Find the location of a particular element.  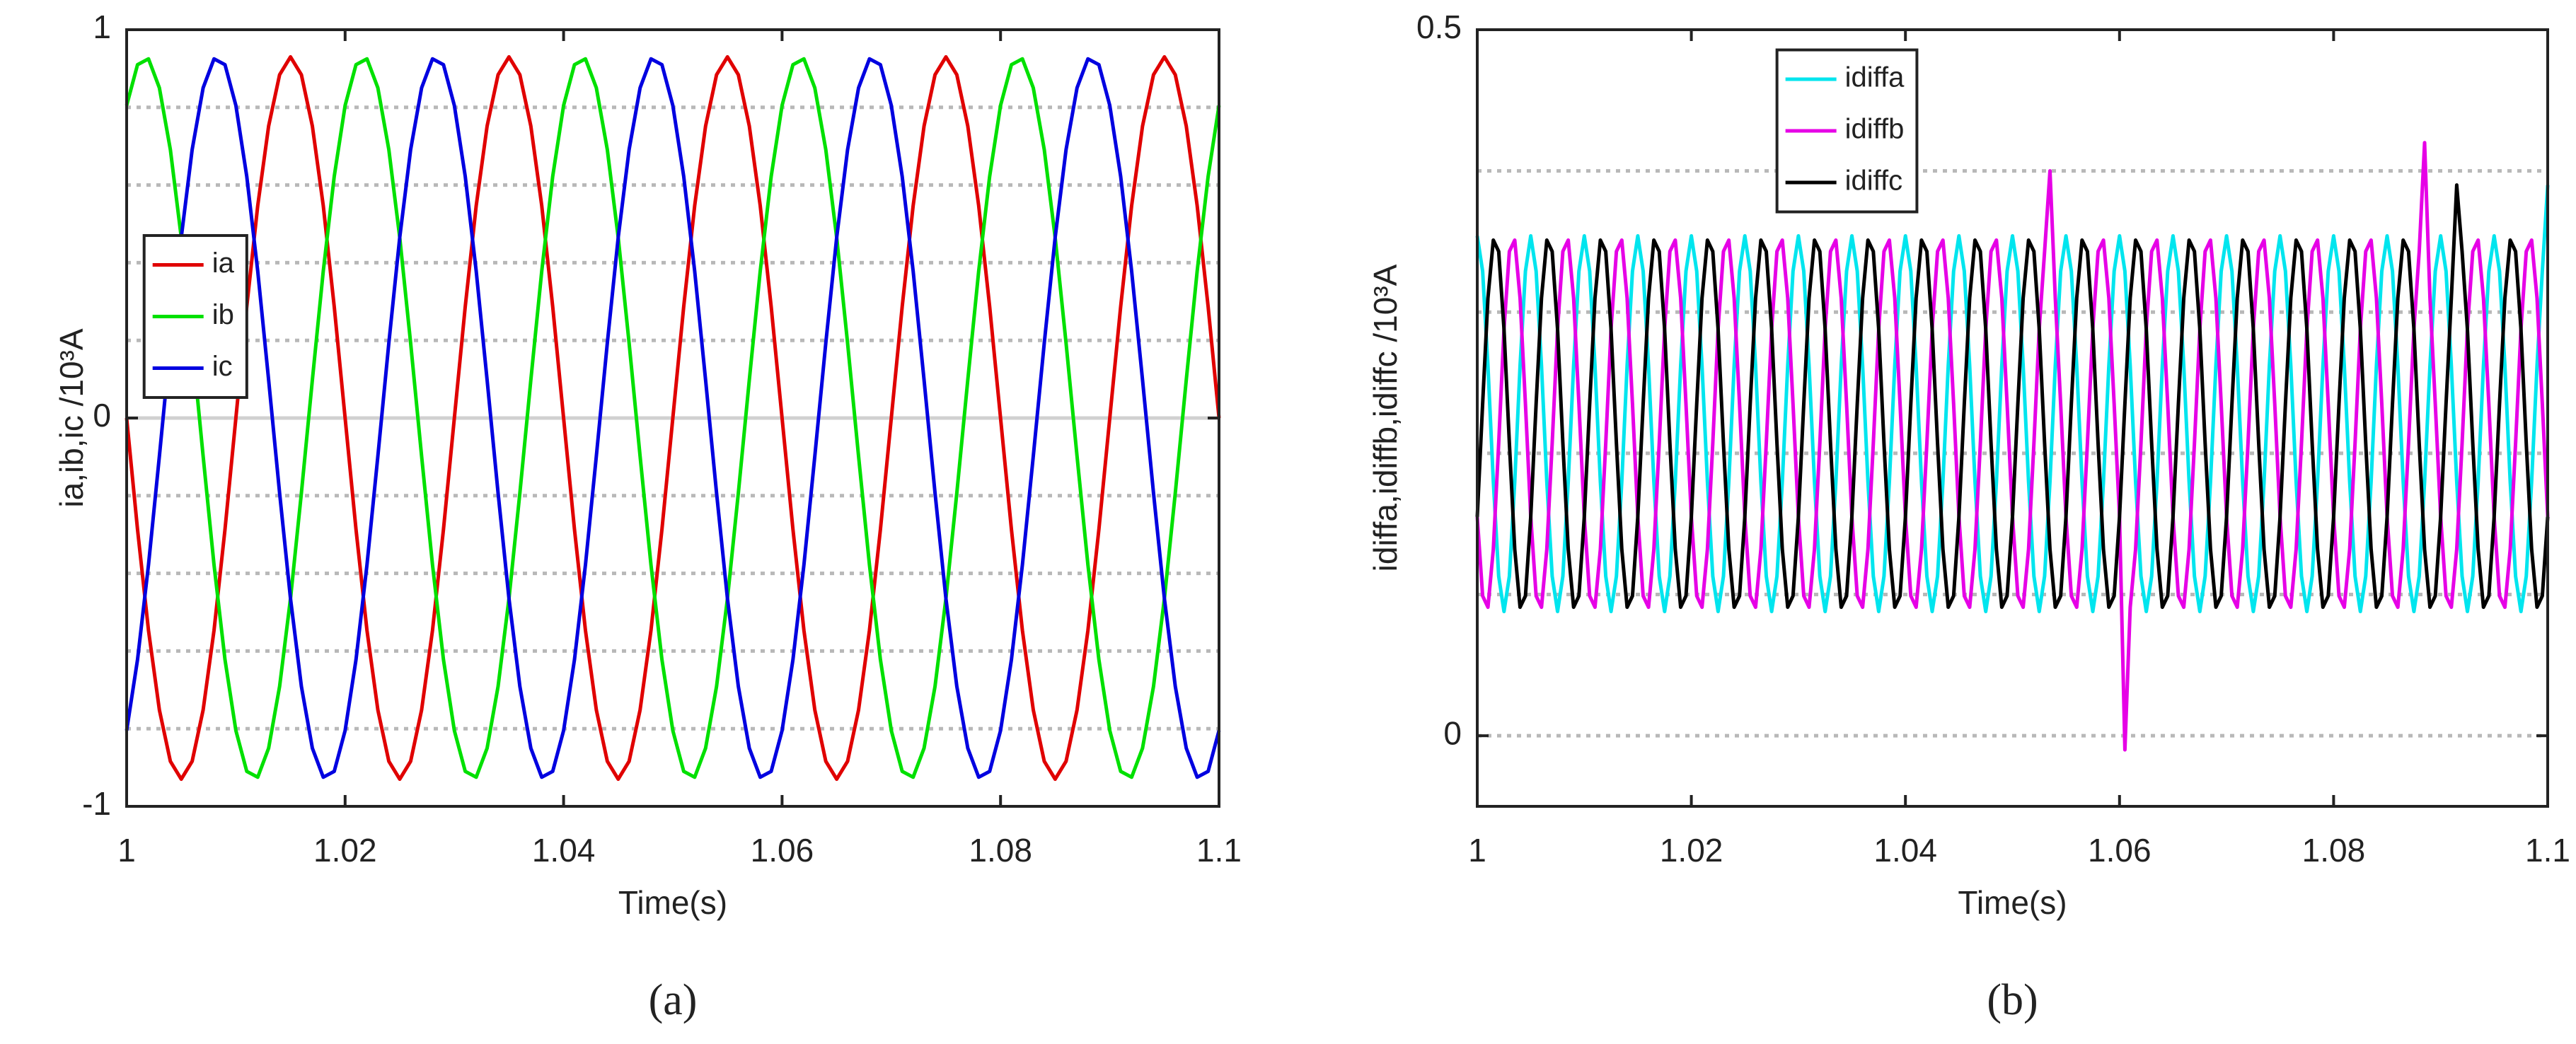

legend-label: ic is located at coordinates (222, 366).